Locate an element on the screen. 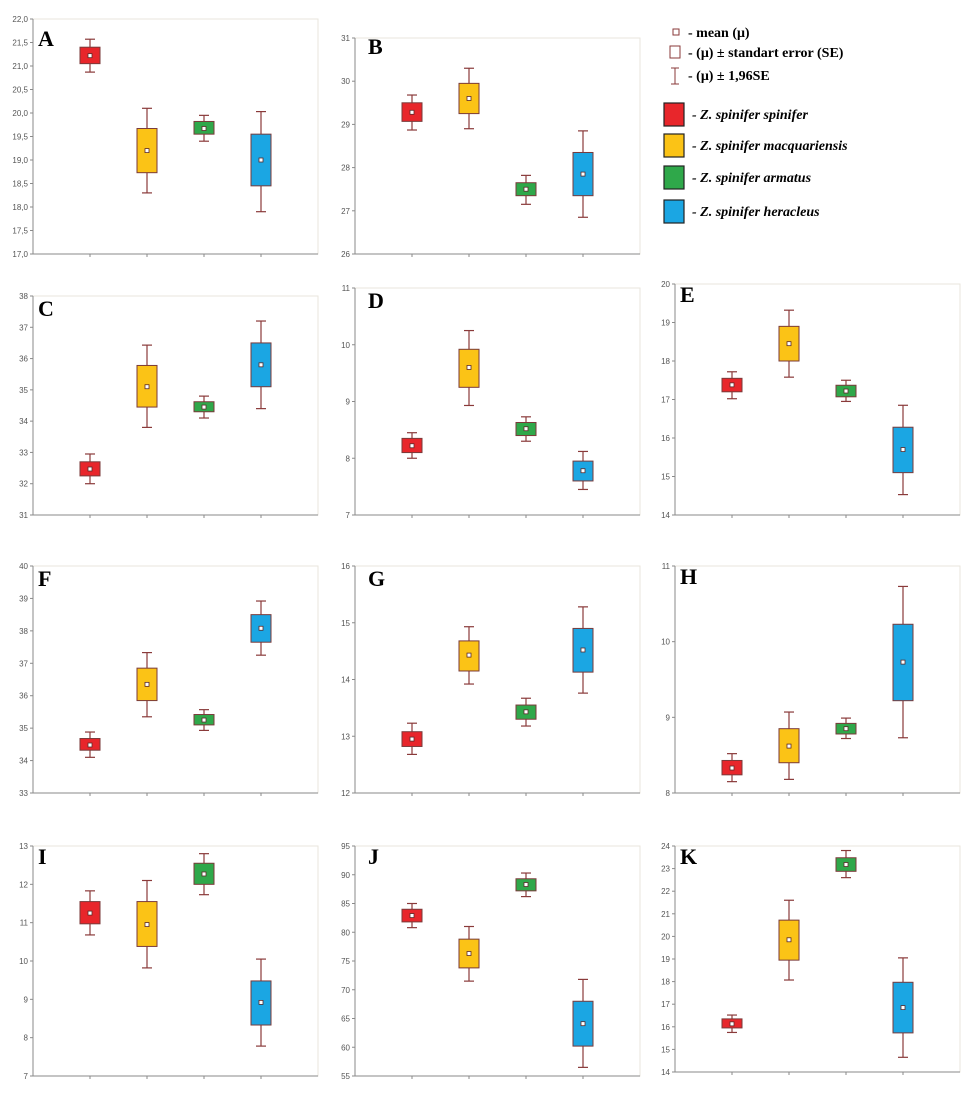  panel-g: 12 13 14 15 16 G is located at coordinates (491, 680).